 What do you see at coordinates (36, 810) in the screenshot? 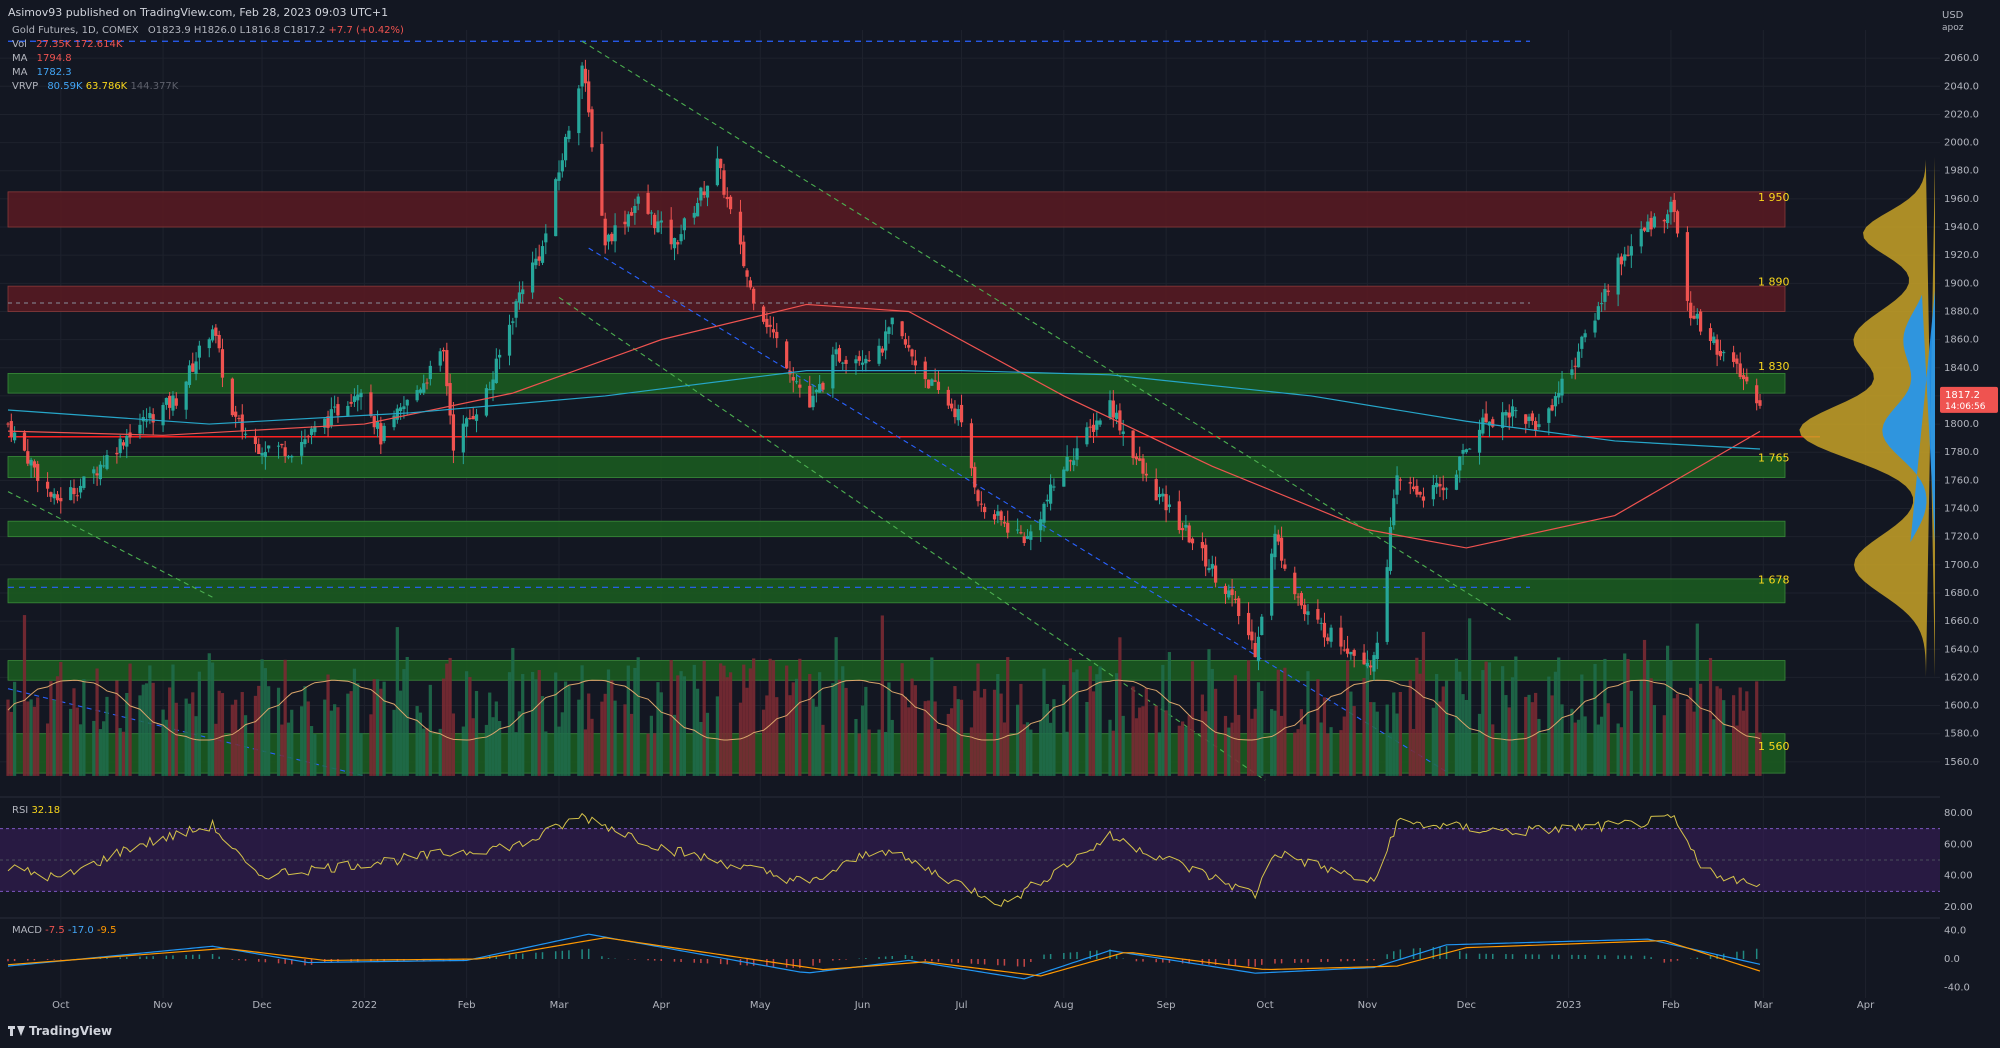
I see `rsi-legend: RSI 32.18` at bounding box center [36, 810].